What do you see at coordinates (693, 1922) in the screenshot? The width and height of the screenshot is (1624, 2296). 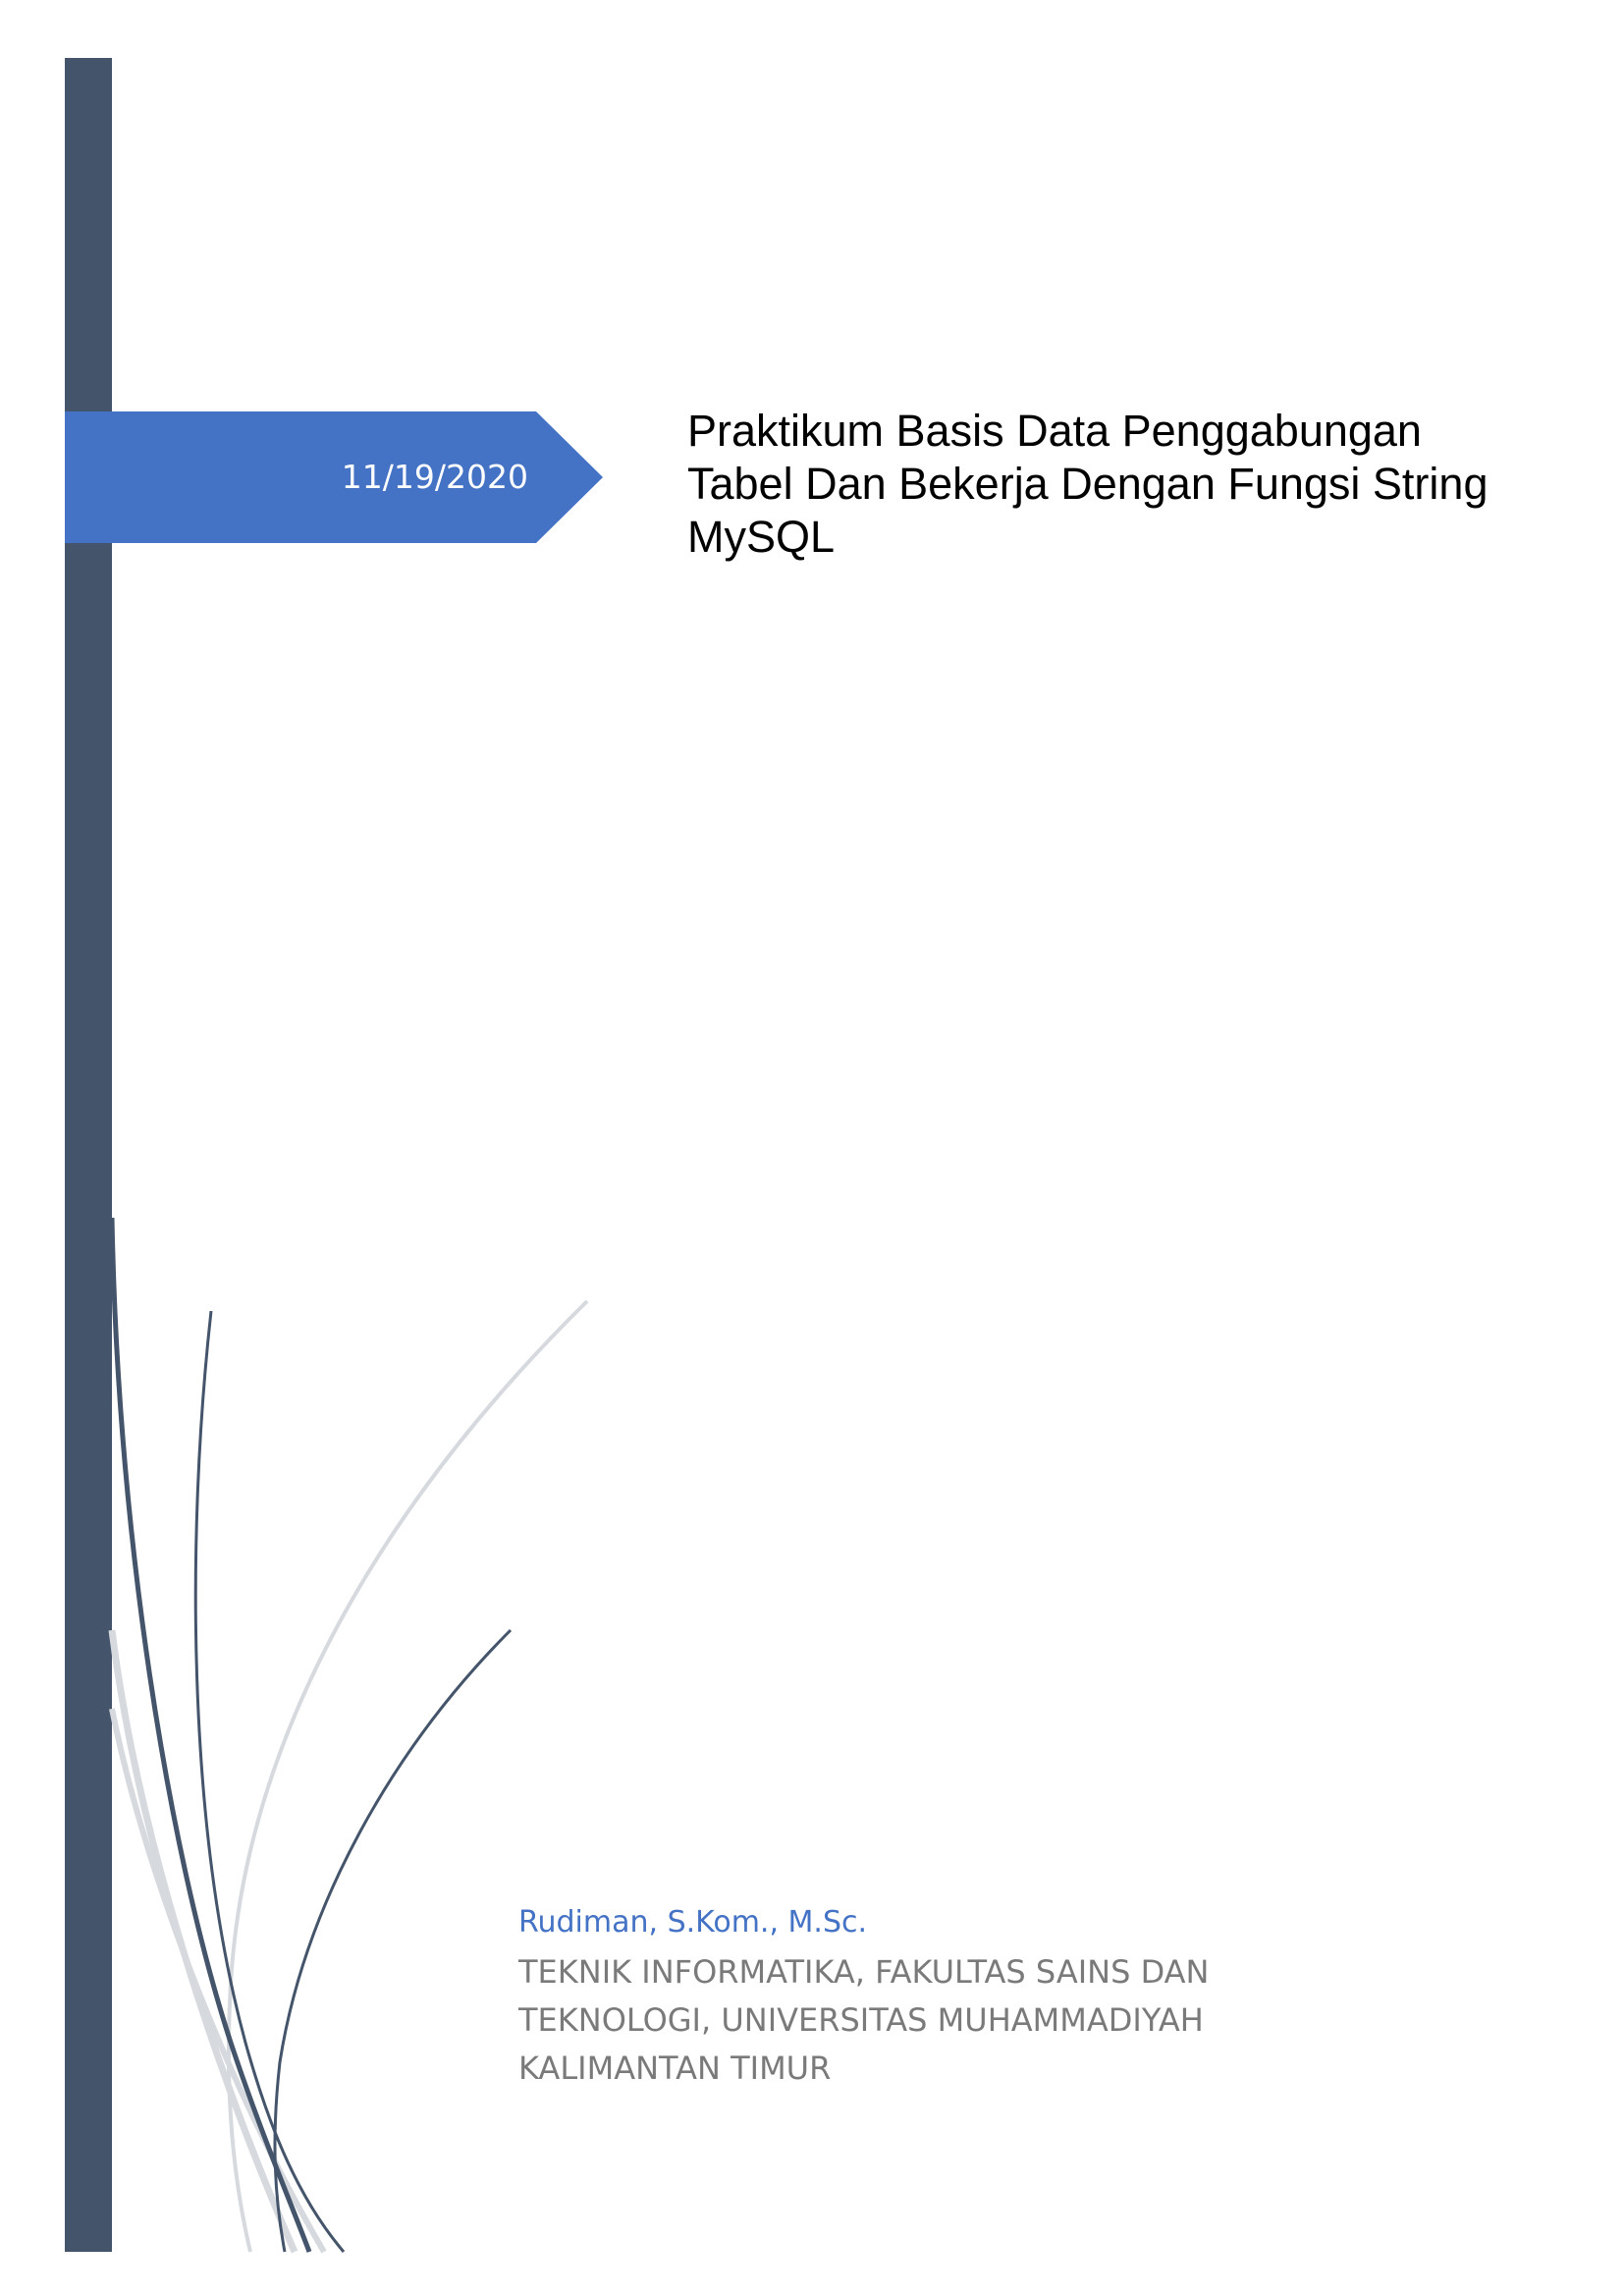 I see `author-name: Rudiman, S.Kom., M.Sc.` at bounding box center [693, 1922].